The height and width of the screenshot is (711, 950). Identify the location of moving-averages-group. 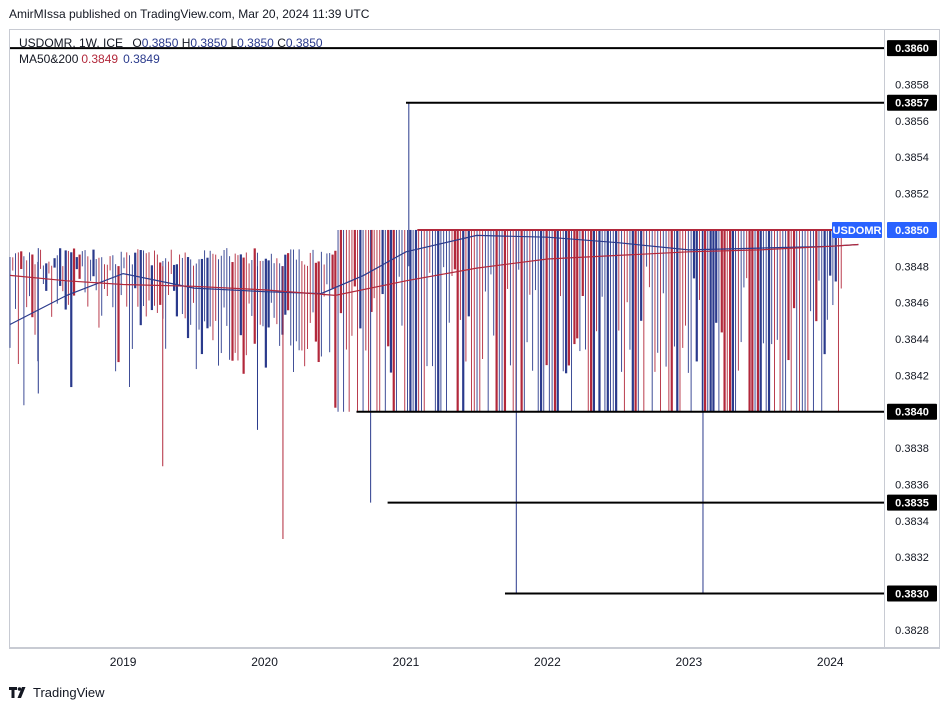
(434, 280).